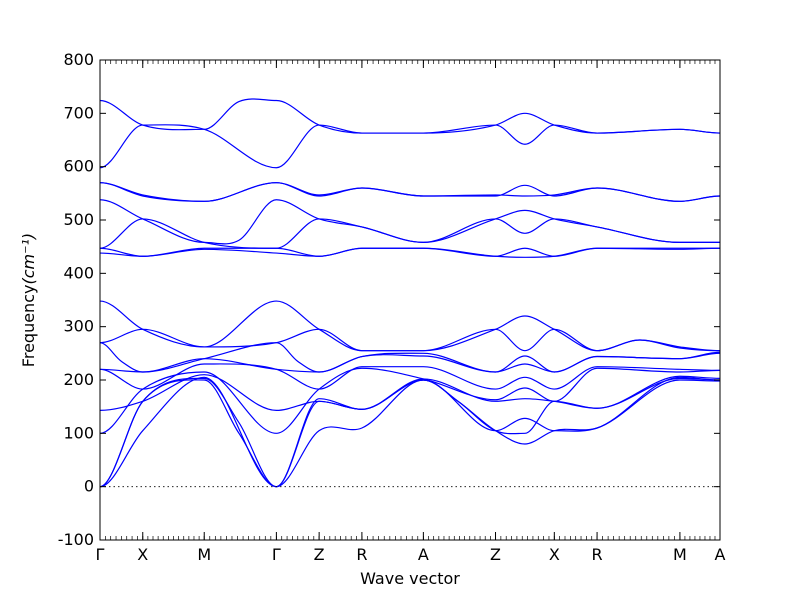 This screenshot has width=800, height=604. Describe the element at coordinates (78, 112) in the screenshot. I see `y-tick-label: 700` at that location.